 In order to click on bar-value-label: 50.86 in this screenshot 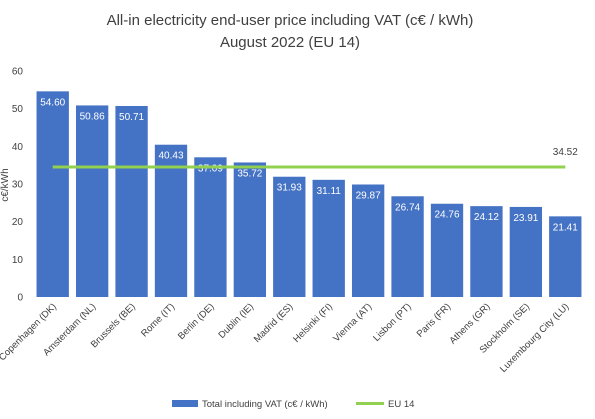, I will do `click(92, 116)`.